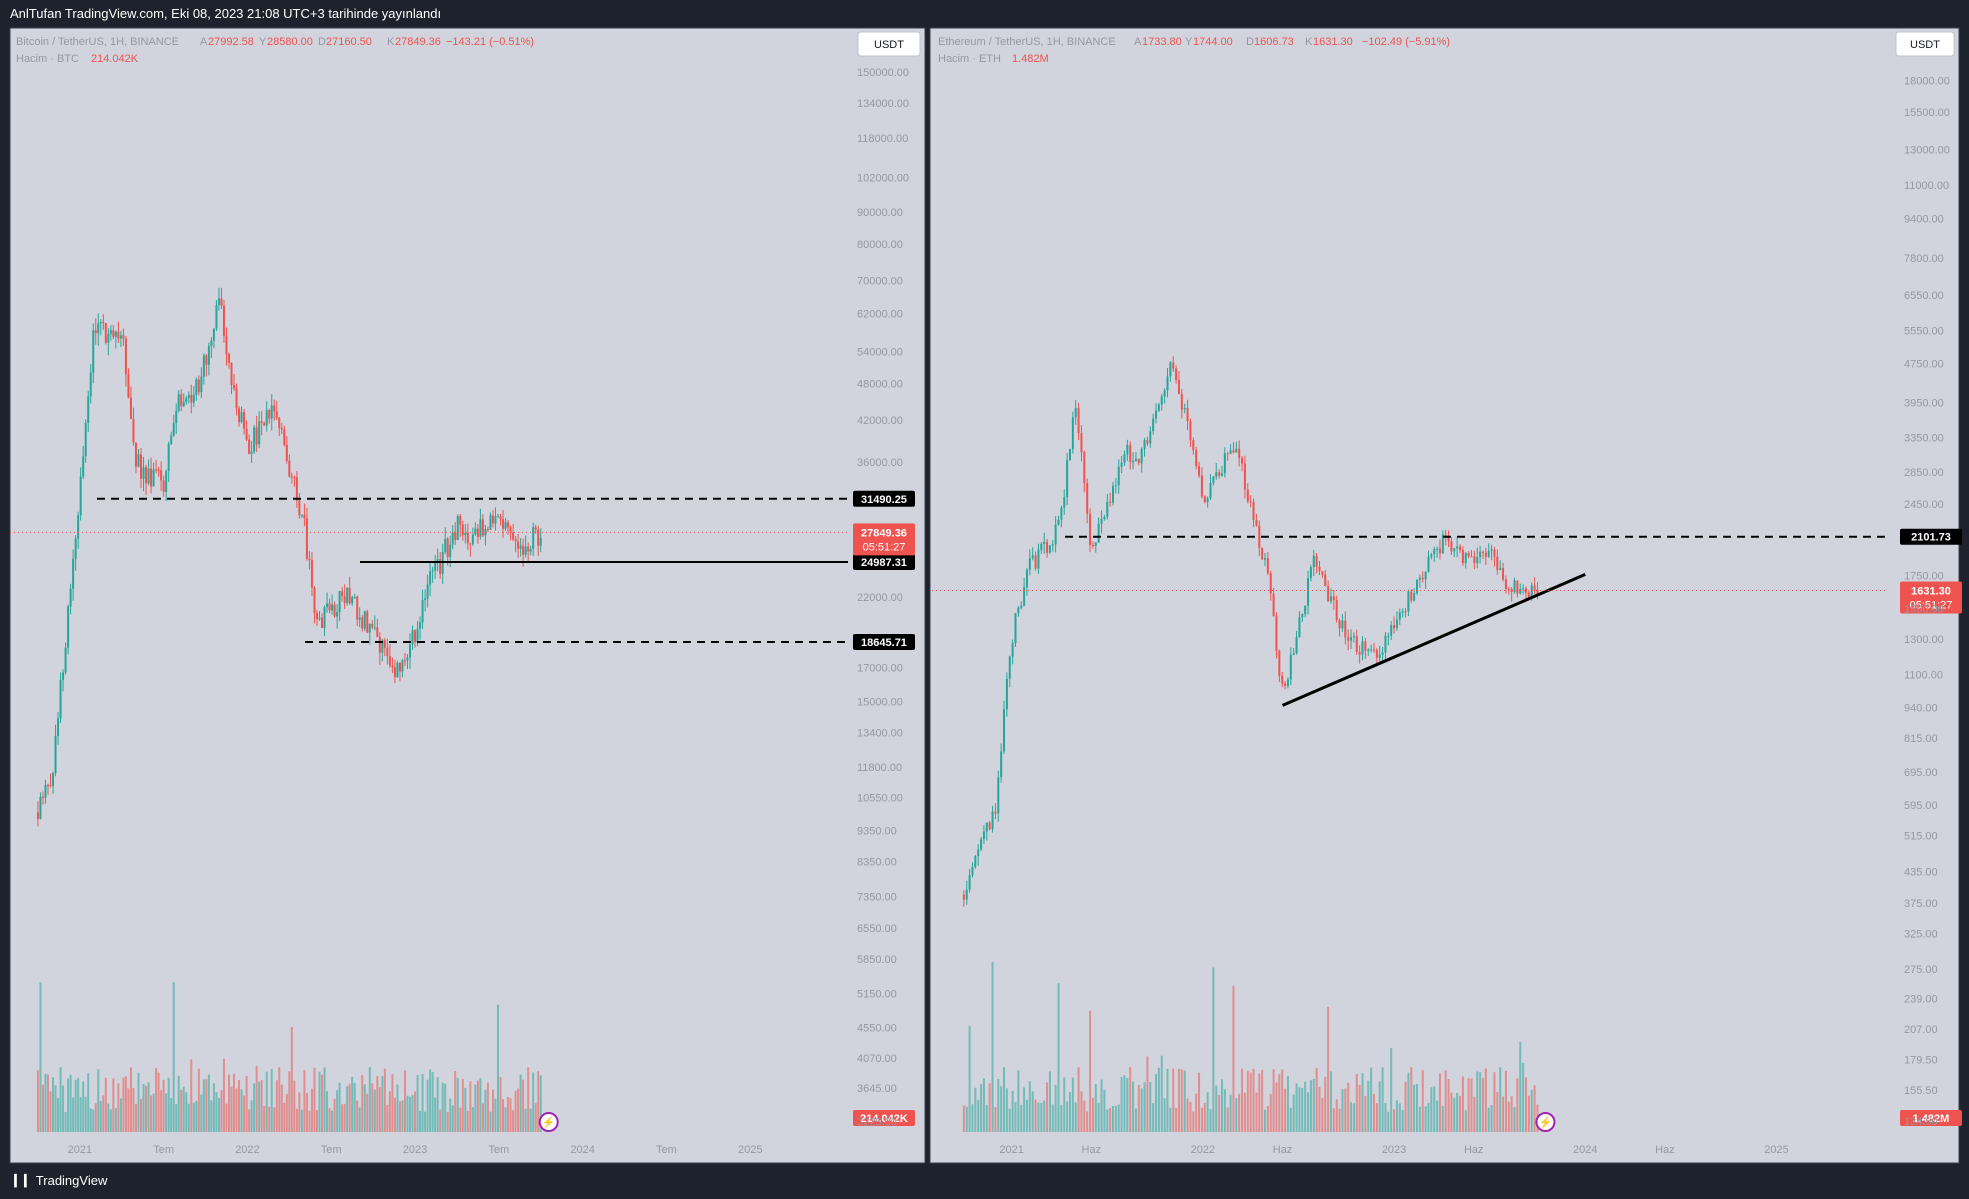  I want to click on btc-close-label: K, so click(391, 42).